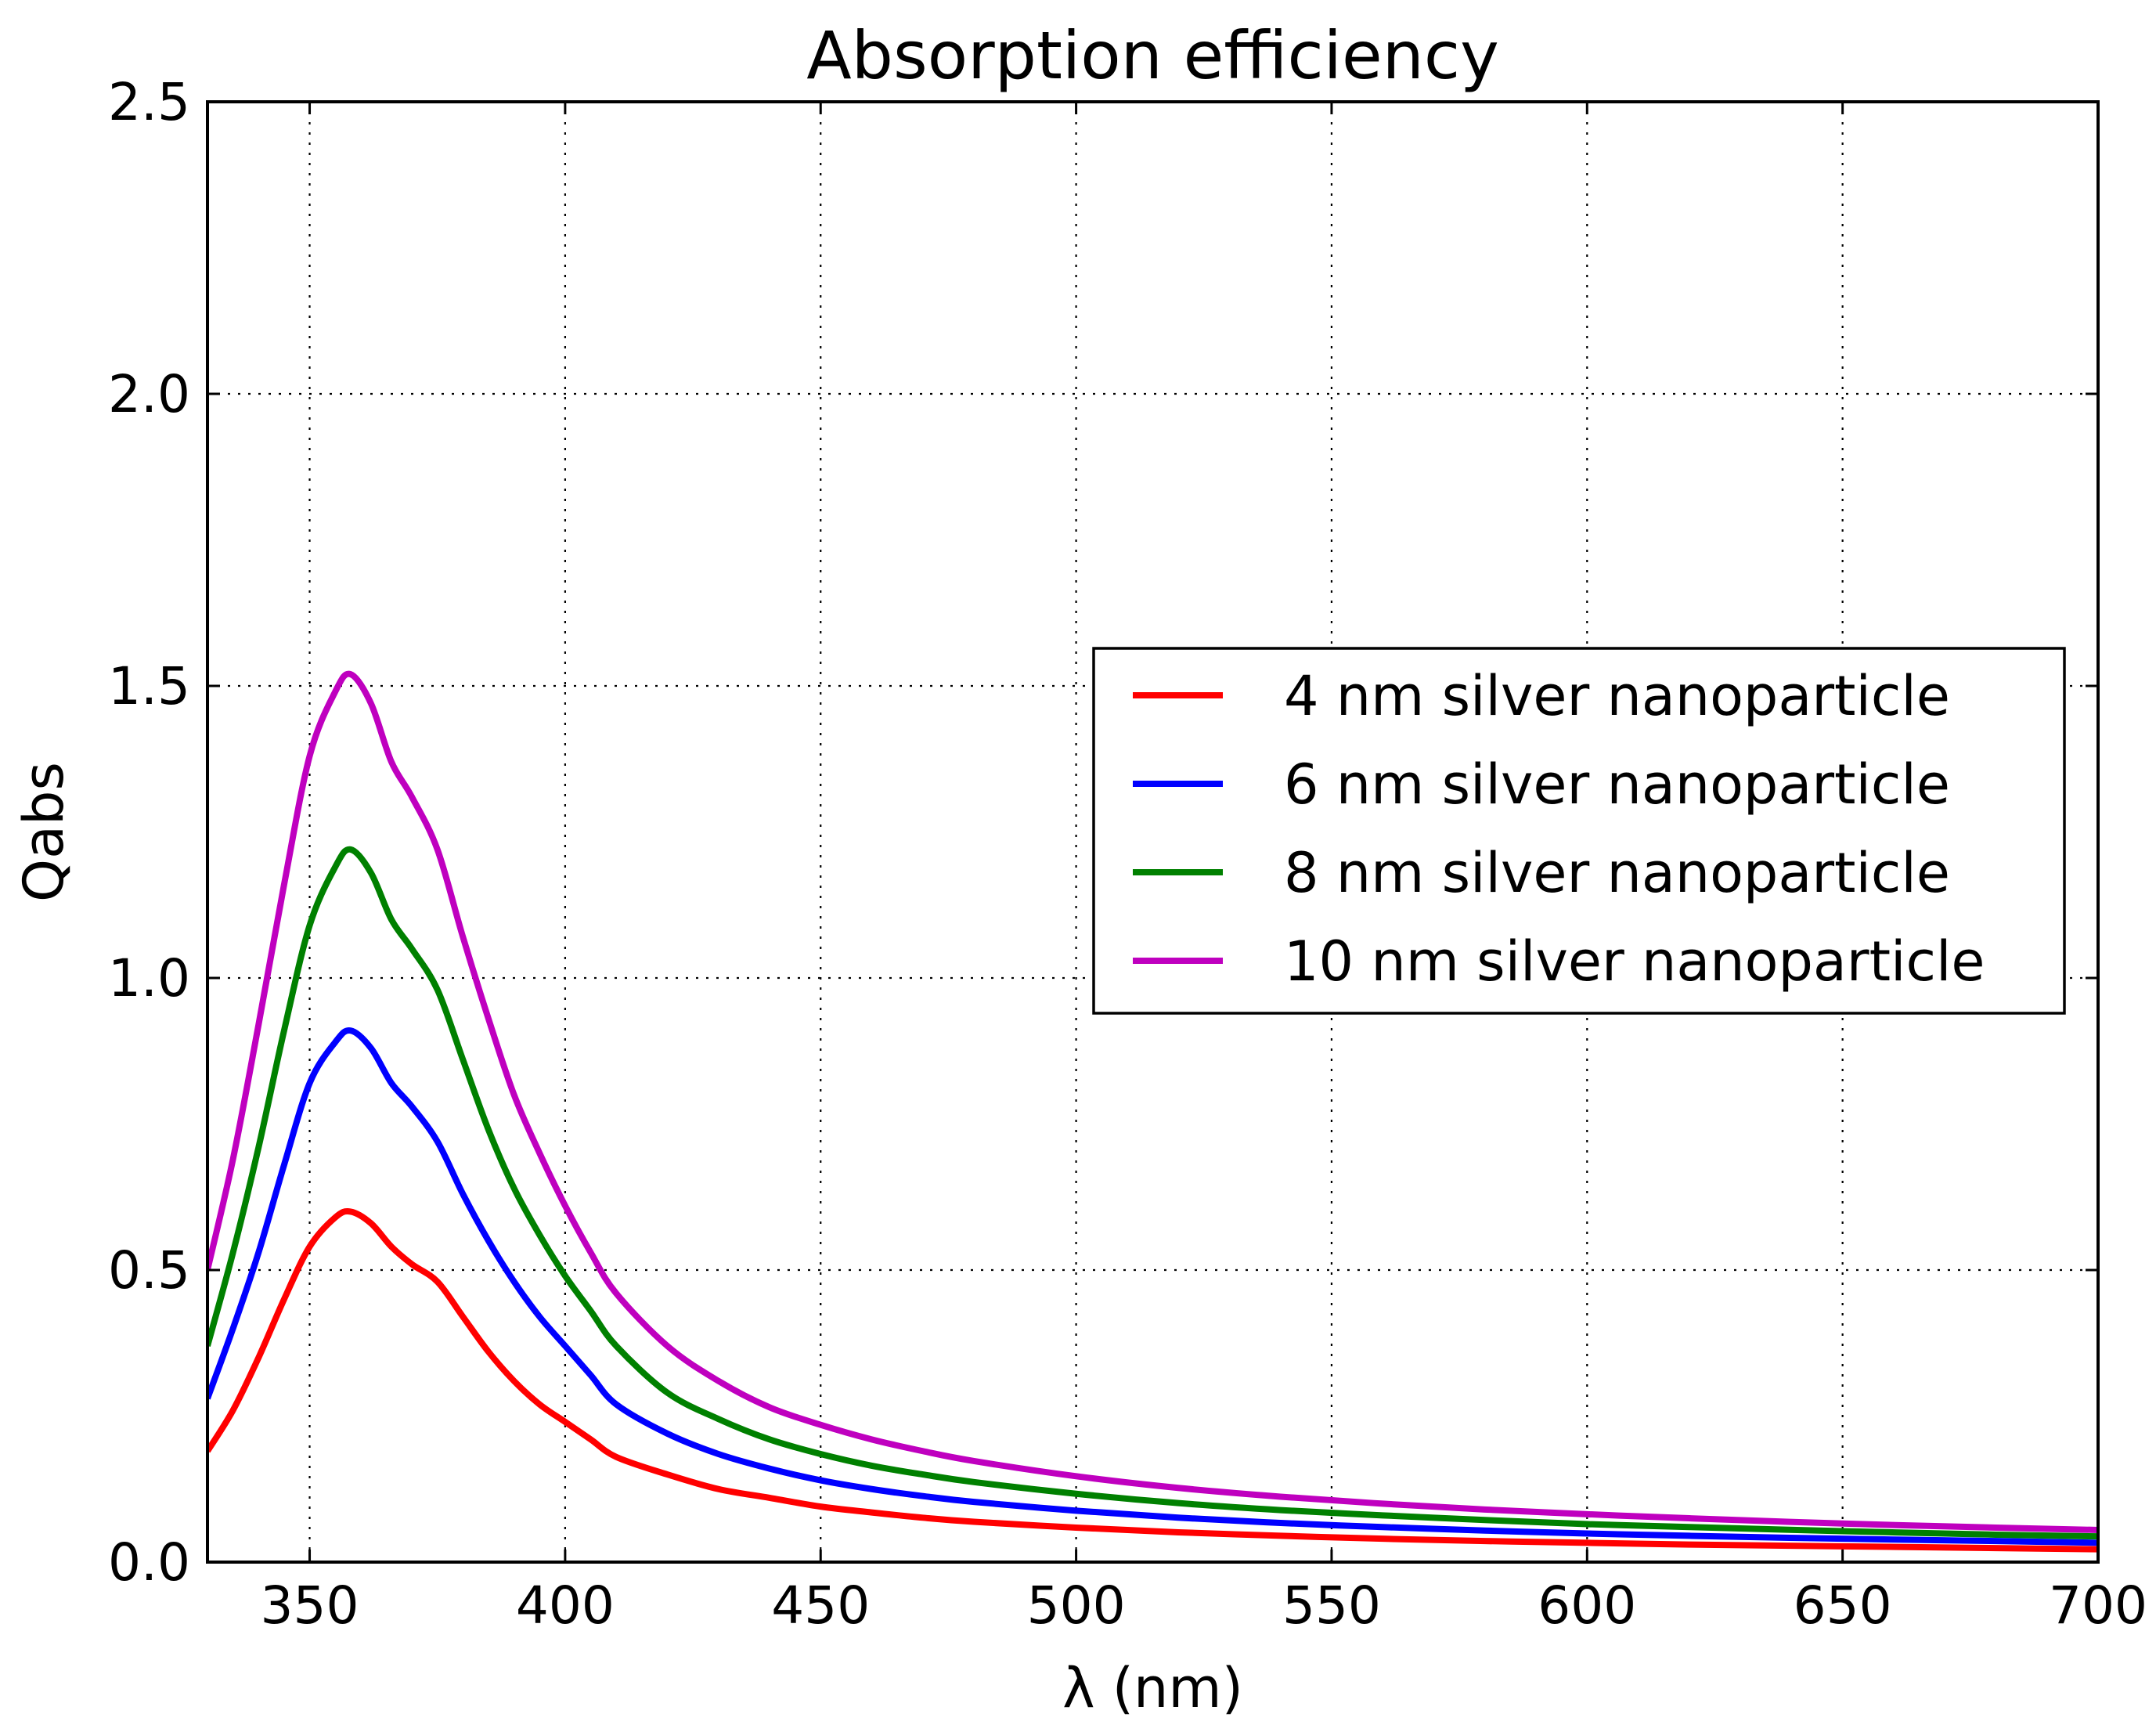 The height and width of the screenshot is (1732, 2156). Describe the element at coordinates (1843, 1606) in the screenshot. I see `x-tick-label: 650` at that location.